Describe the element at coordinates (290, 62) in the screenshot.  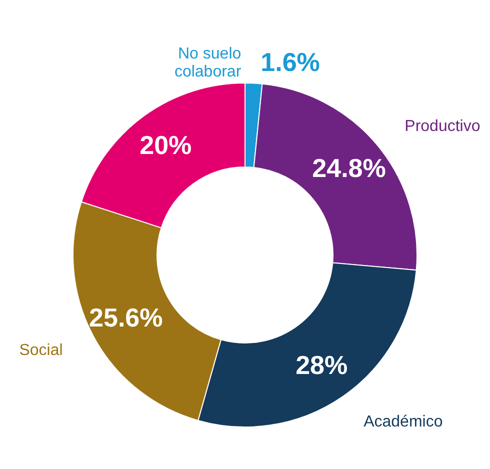
I see `data-label: 1.6%` at that location.